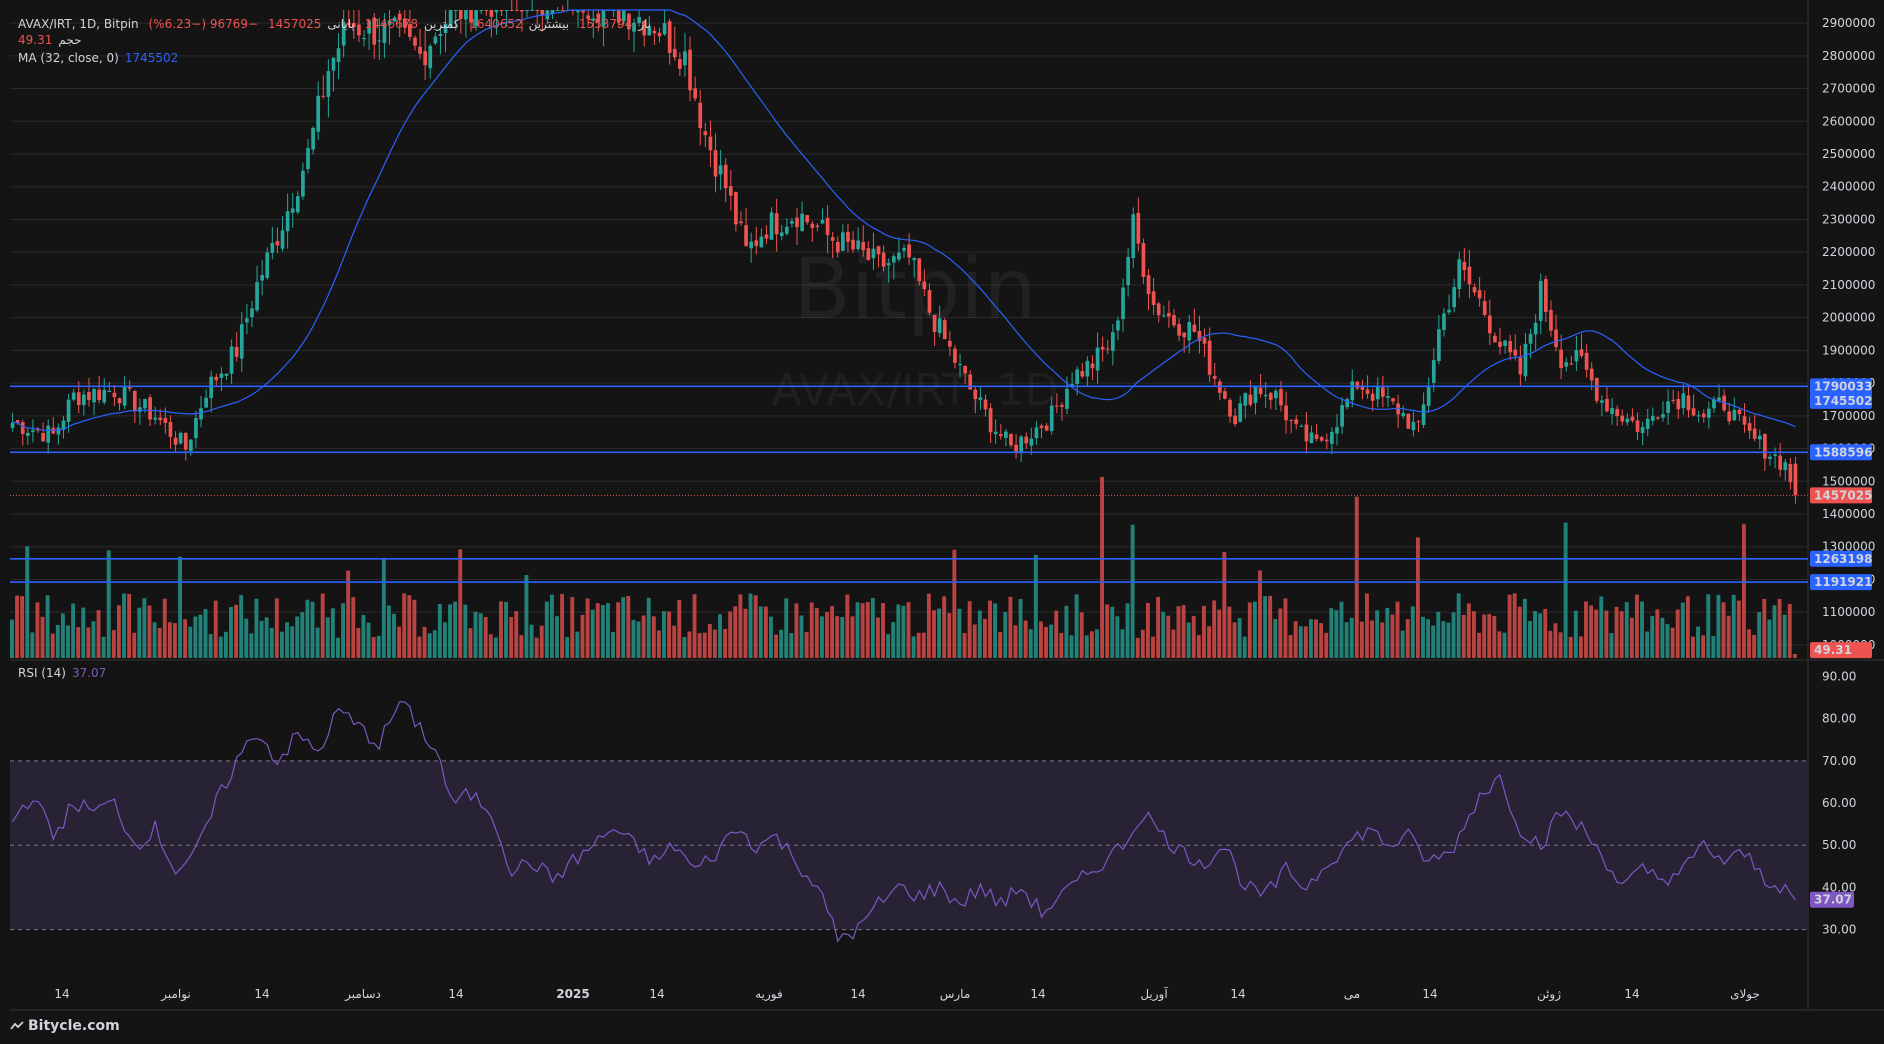  I want to click on price-level-tag-text: 1790033, so click(1843, 386).